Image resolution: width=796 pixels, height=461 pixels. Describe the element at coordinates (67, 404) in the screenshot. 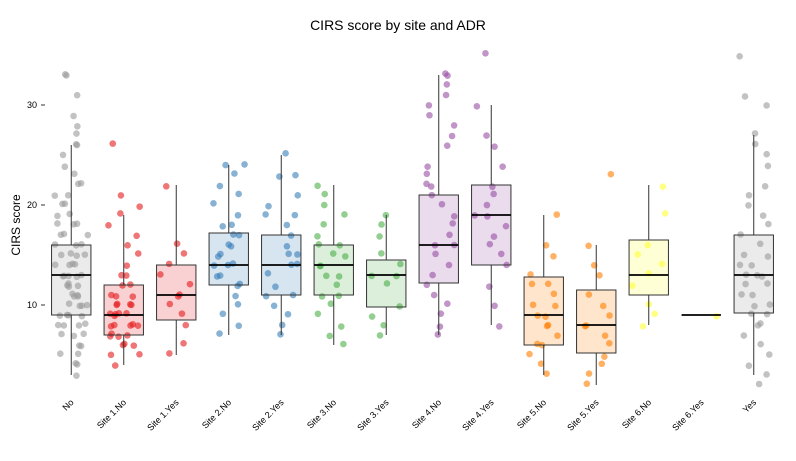

I see `x-tick-label: No` at that location.